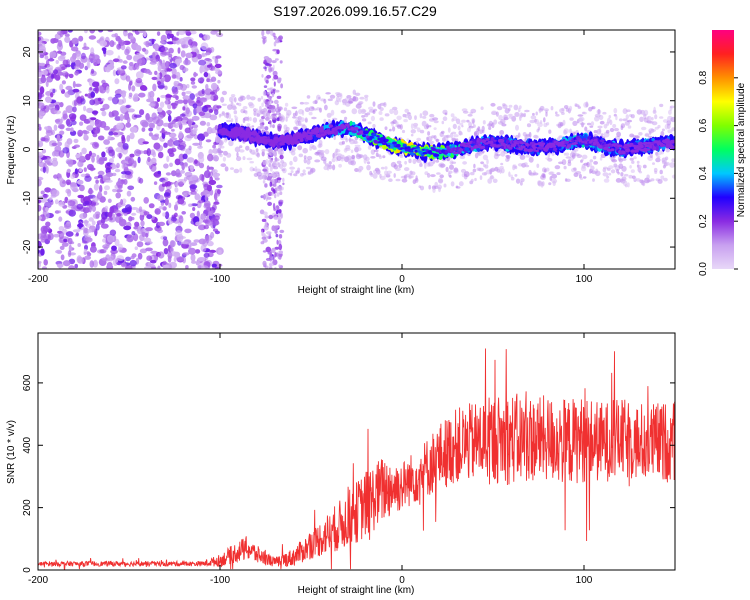 Image resolution: width=750 pixels, height=600 pixels. I want to click on spectrogram-y-tick-label: 20, so click(27, 52).